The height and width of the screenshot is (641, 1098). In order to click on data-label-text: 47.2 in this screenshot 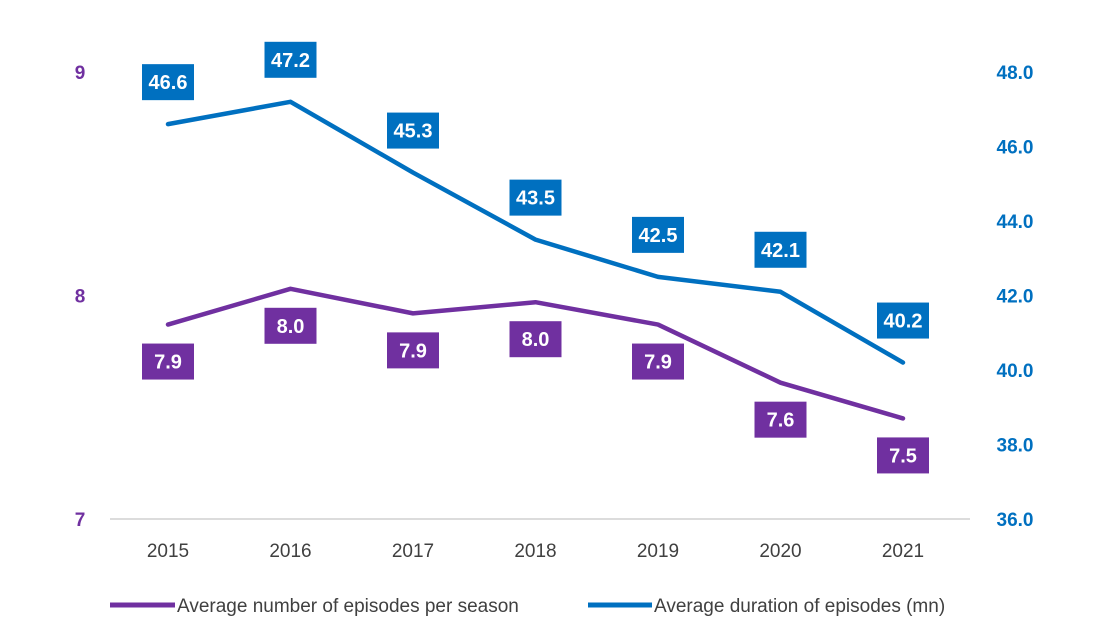, I will do `click(290, 61)`.